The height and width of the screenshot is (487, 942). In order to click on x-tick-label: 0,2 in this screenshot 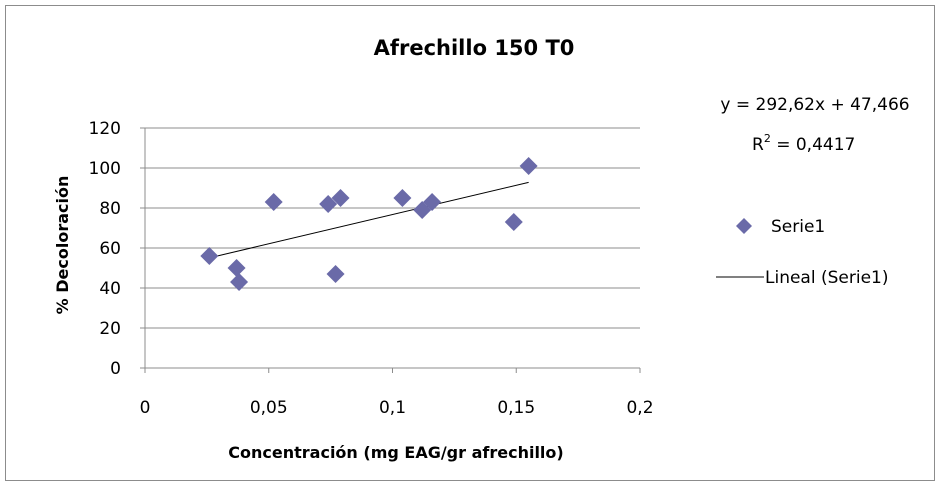, I will do `click(639, 408)`.